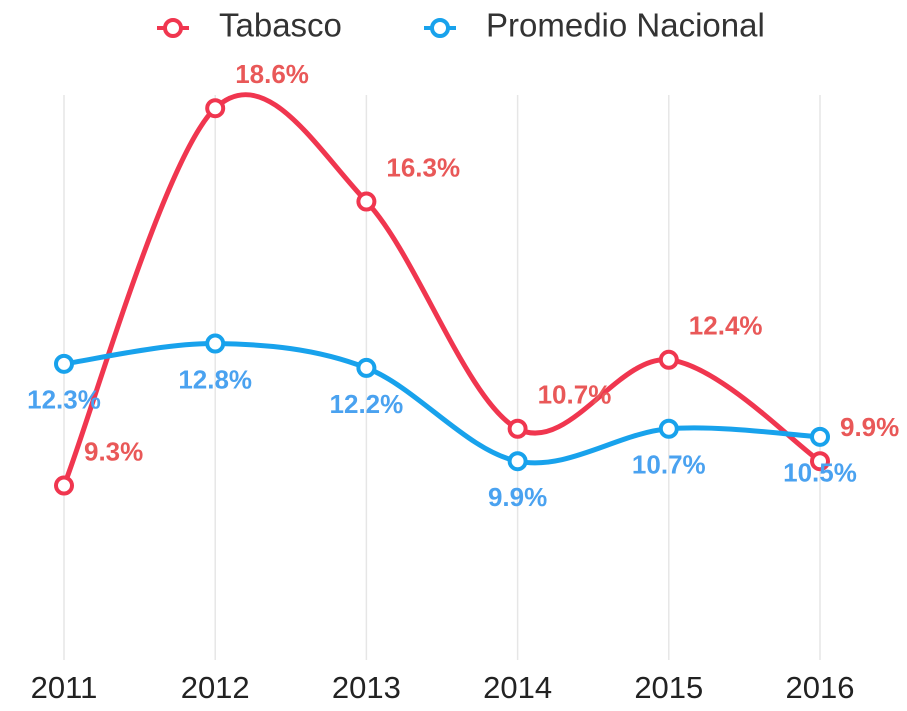 The height and width of the screenshot is (711, 907). What do you see at coordinates (215, 687) in the screenshot?
I see `x-tick-label: 2012` at bounding box center [215, 687].